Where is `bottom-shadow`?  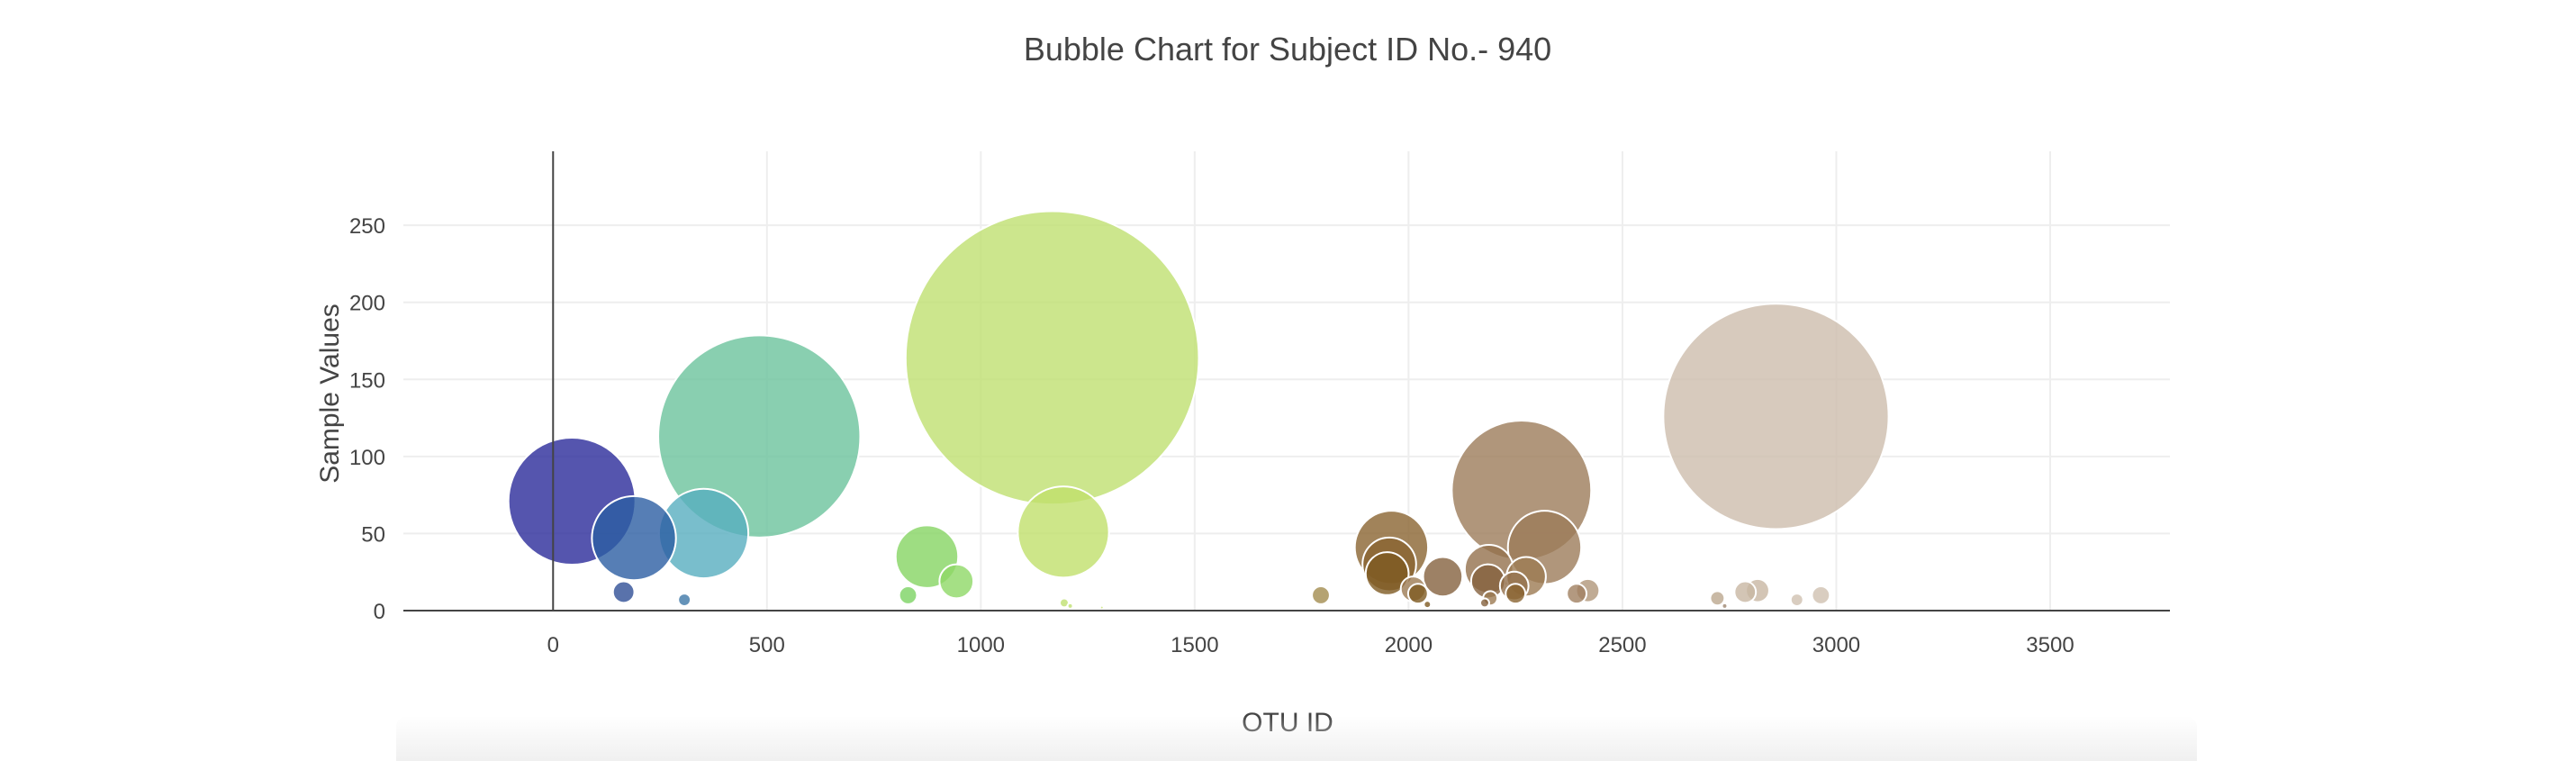 bottom-shadow is located at coordinates (1296, 738).